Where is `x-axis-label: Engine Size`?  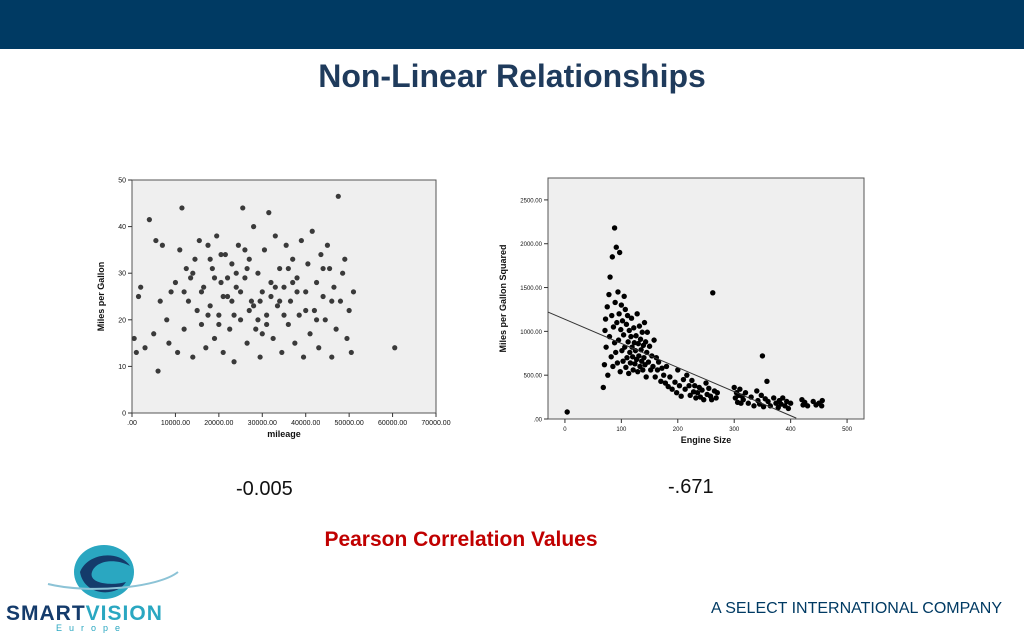 x-axis-label: Engine Size is located at coordinates (706, 440).